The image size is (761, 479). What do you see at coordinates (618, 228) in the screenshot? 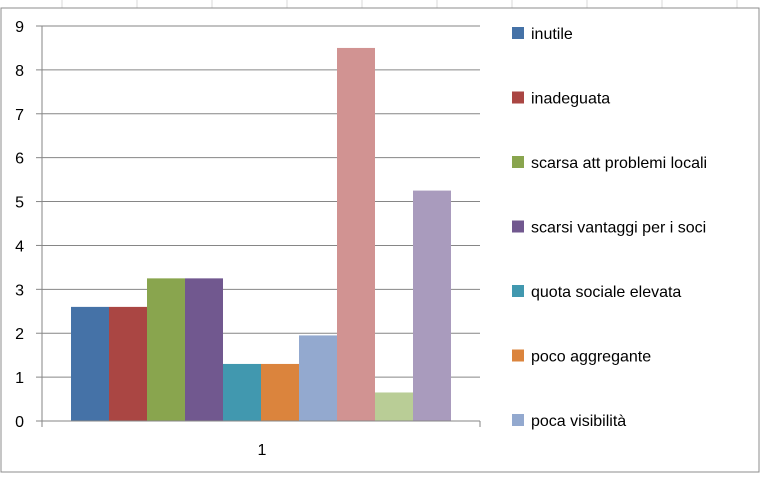
I see `legend-label: scarsi vantaggi per i soci` at bounding box center [618, 228].